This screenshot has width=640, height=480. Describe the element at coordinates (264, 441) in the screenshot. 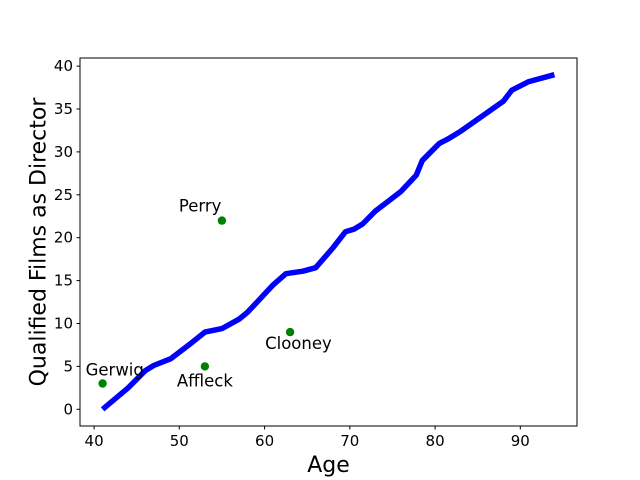

I see `x-tick-label-60: 60` at that location.